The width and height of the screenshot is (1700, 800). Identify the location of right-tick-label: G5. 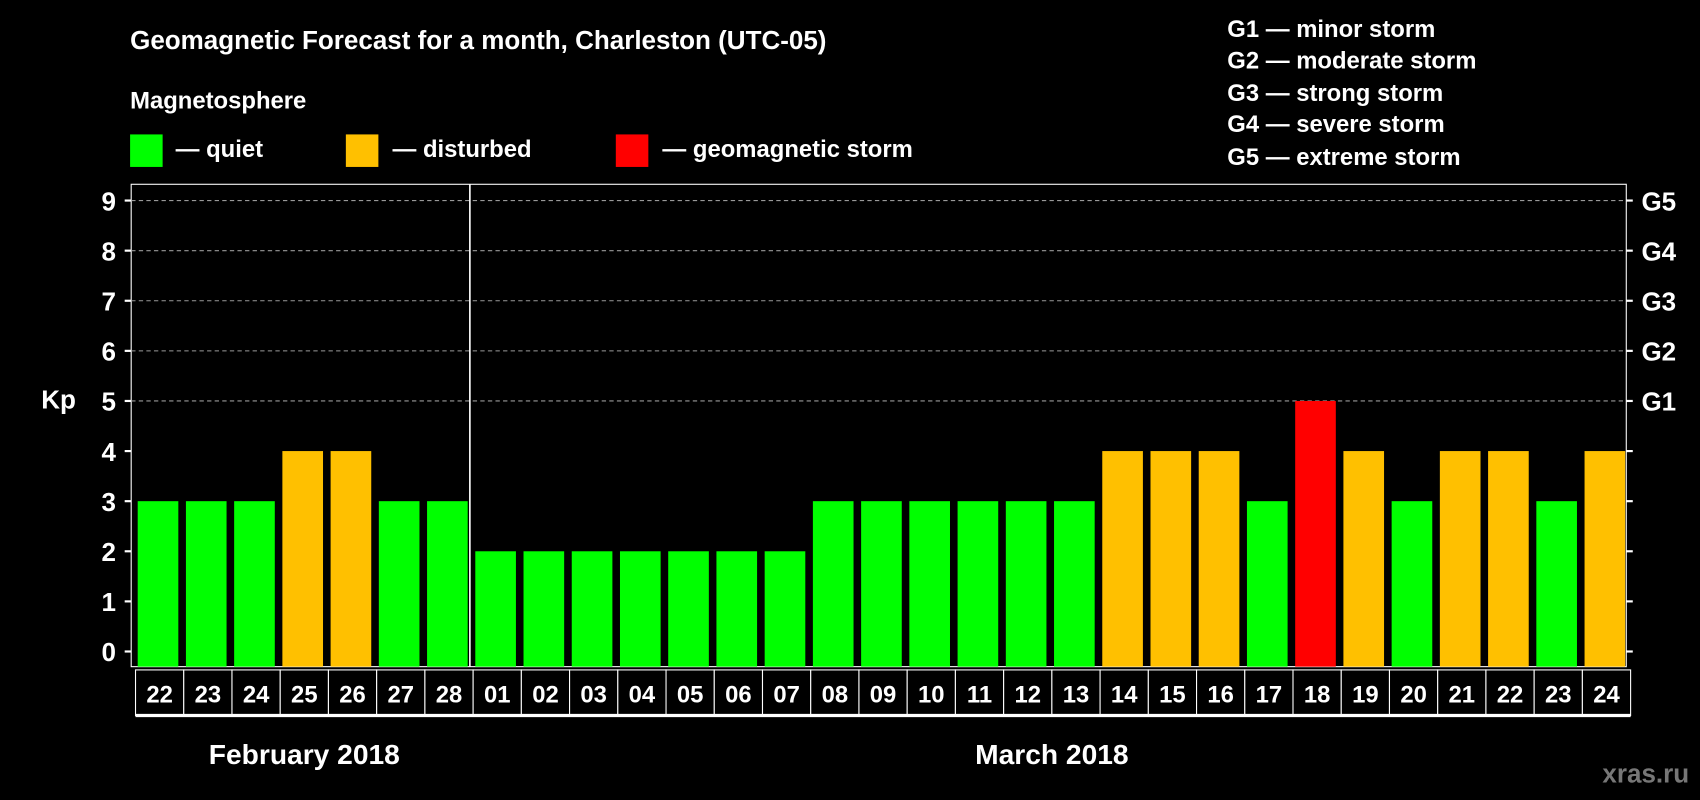
(1658, 201).